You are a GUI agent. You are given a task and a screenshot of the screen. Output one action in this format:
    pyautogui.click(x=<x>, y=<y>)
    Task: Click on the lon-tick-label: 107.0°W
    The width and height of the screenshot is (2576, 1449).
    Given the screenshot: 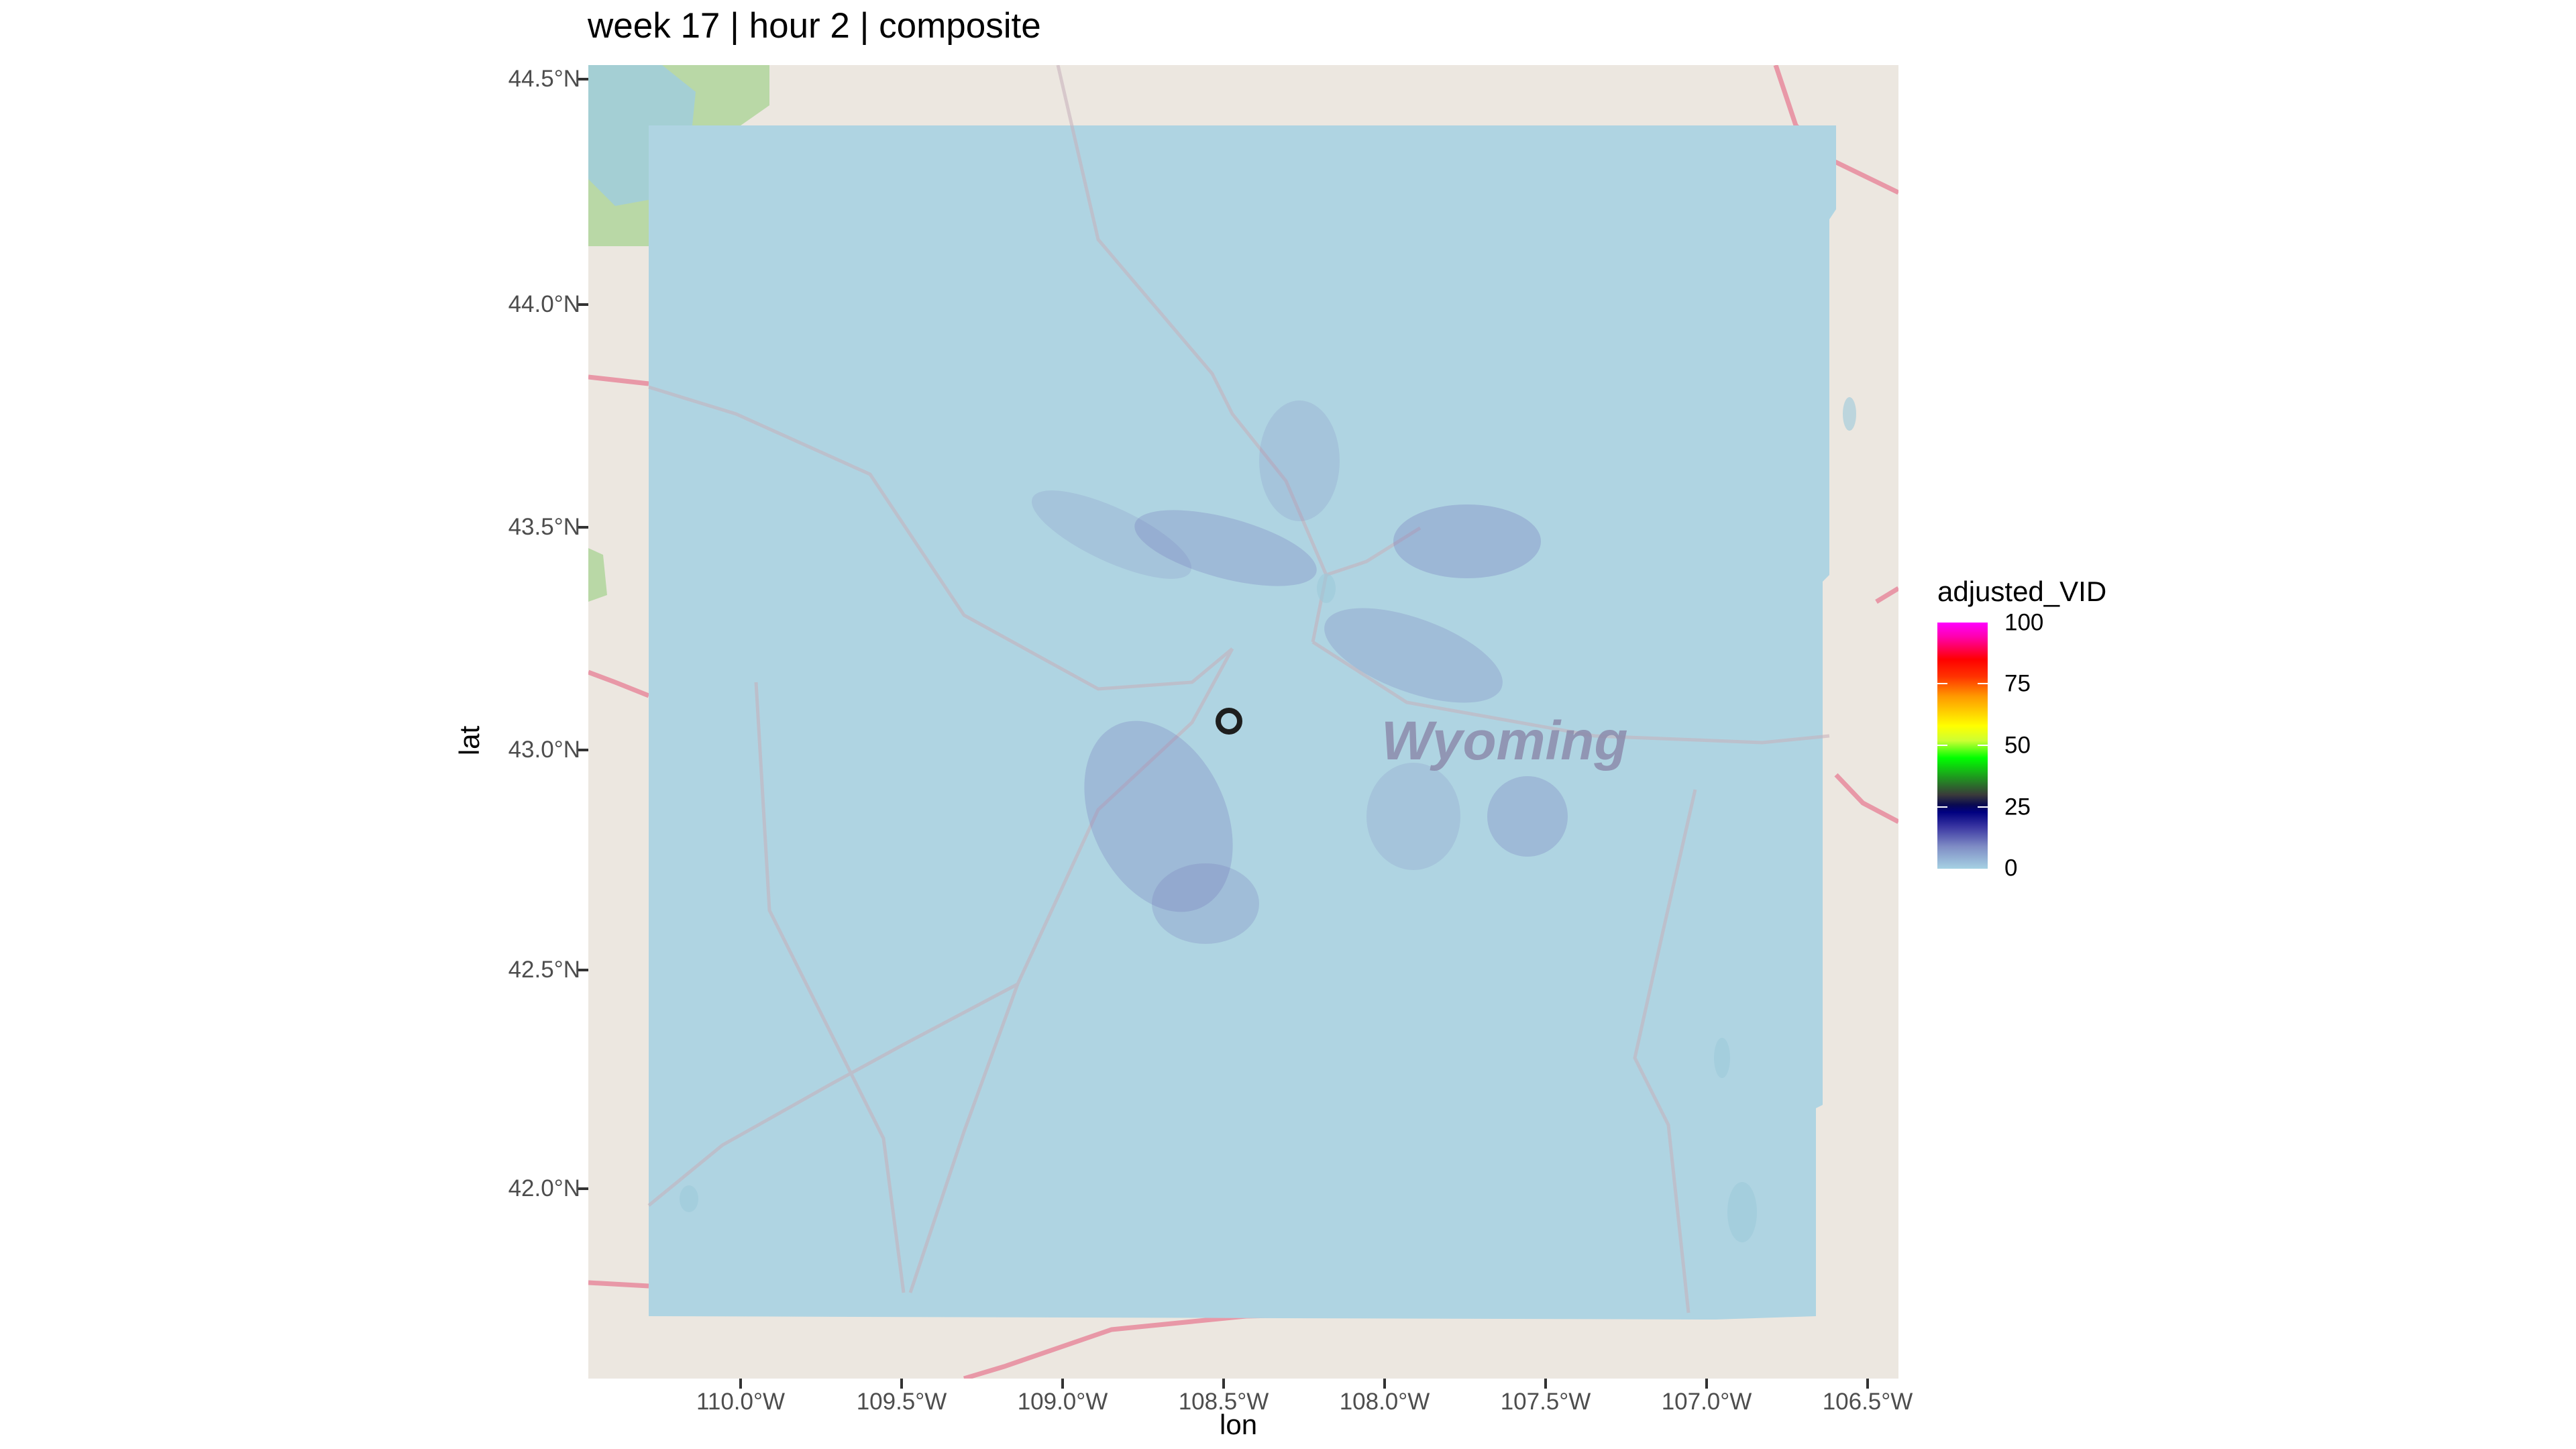 What is the action you would take?
    pyautogui.click(x=1706, y=1402)
    